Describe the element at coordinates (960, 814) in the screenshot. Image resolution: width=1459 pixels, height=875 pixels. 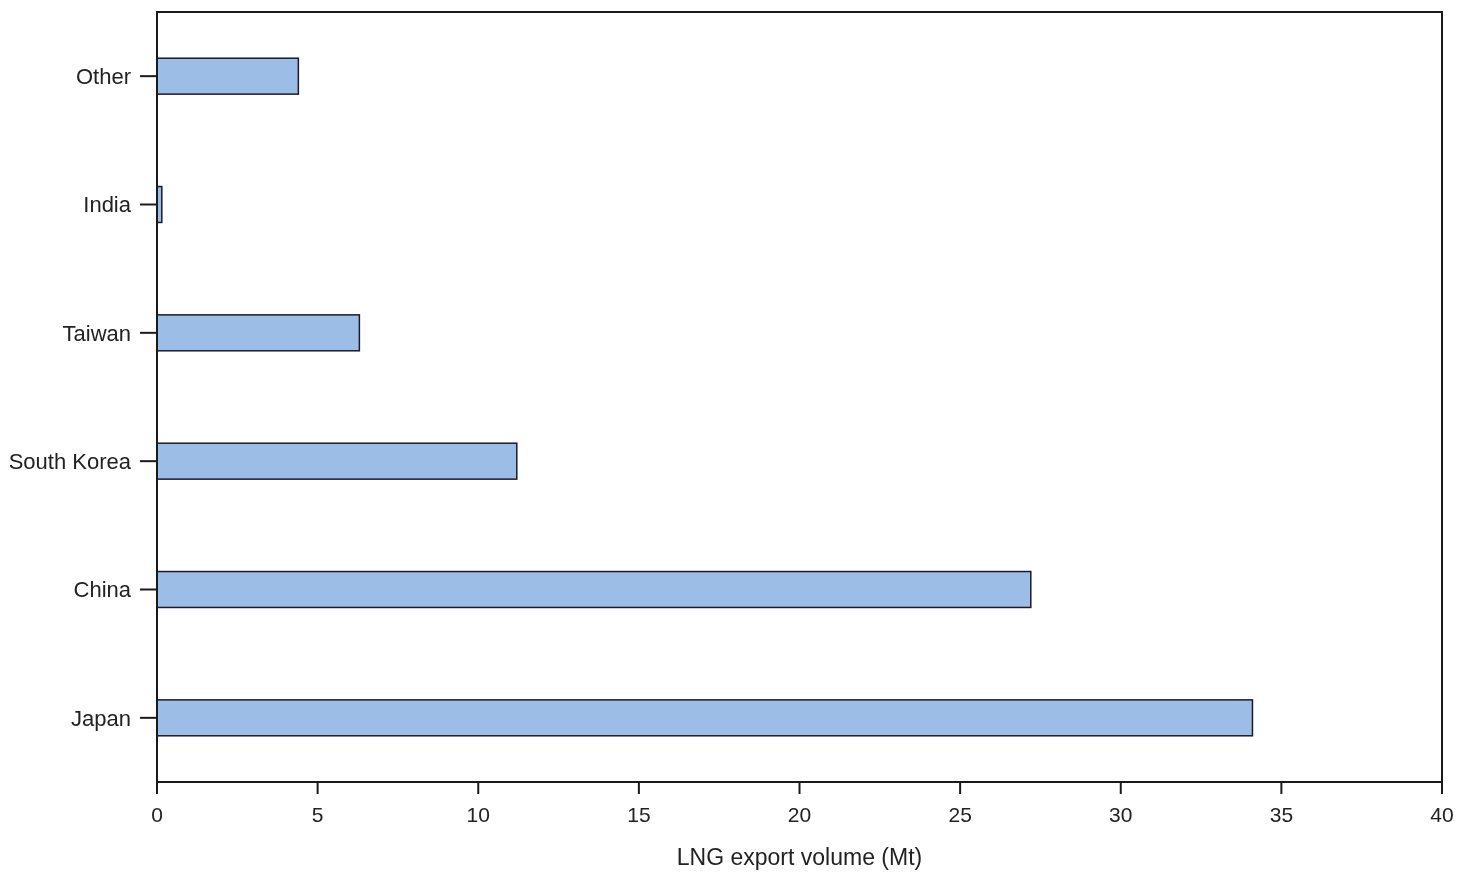
I see `x-tick-label: 25` at that location.